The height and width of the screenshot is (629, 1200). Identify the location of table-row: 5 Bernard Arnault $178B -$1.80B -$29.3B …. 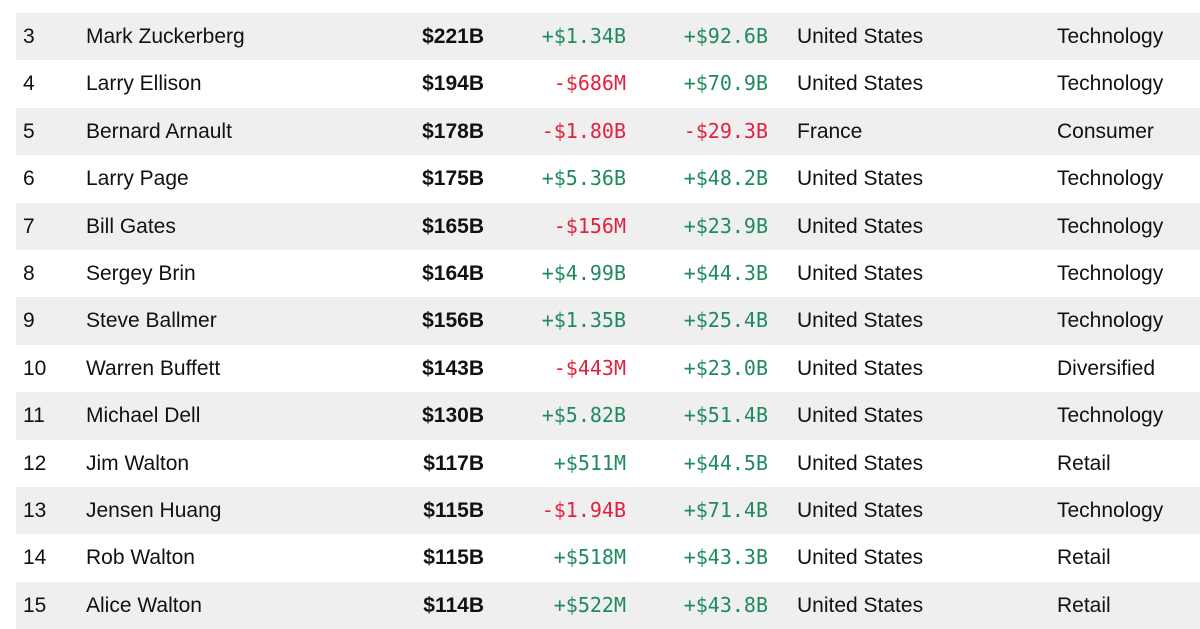
(608, 131).